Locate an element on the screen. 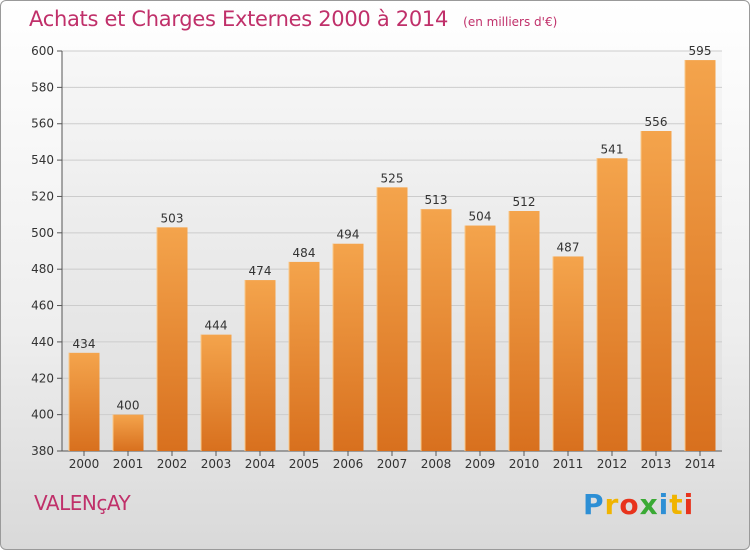  y-tick-label: 440 is located at coordinates (42, 342).